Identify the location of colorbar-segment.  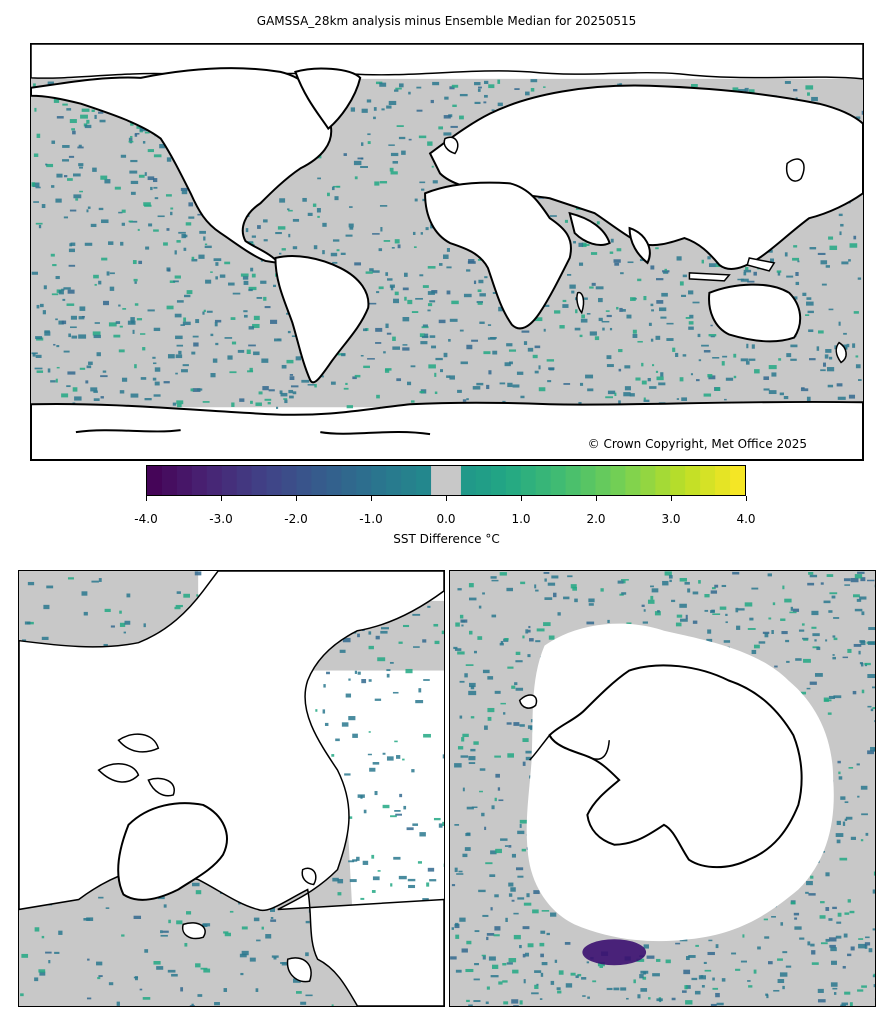
(304, 480).